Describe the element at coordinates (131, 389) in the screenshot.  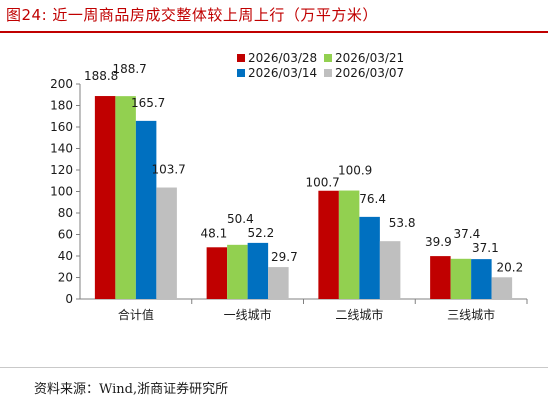
I see `source-note: 资料来源：Wind,浙商证券研究所` at that location.